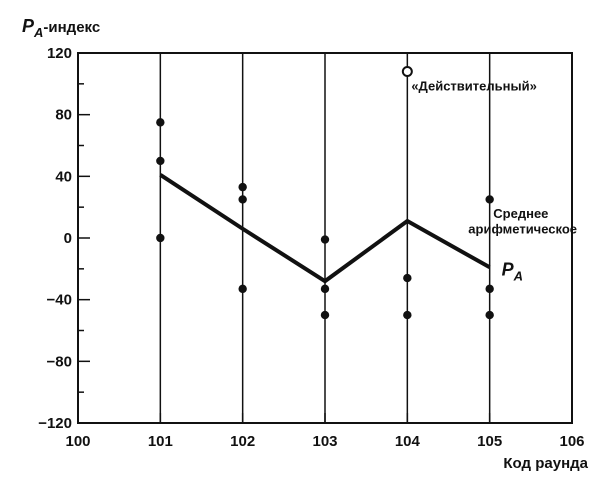 The height and width of the screenshot is (477, 591). What do you see at coordinates (160, 441) in the screenshot?
I see `x-tick-label-101: 101` at bounding box center [160, 441].